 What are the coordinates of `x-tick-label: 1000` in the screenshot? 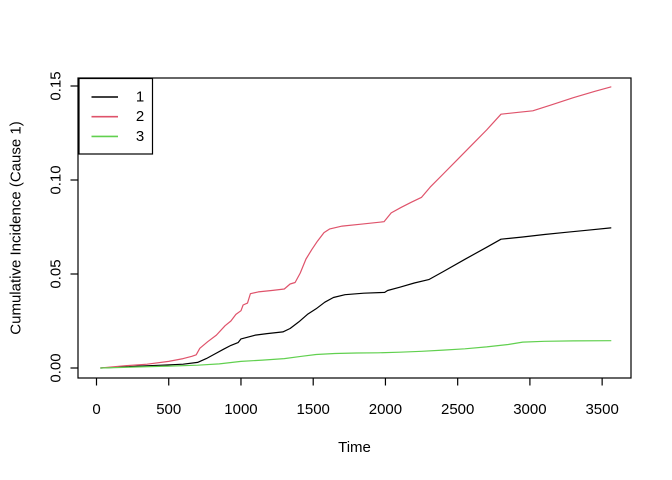 It's located at (240, 409).